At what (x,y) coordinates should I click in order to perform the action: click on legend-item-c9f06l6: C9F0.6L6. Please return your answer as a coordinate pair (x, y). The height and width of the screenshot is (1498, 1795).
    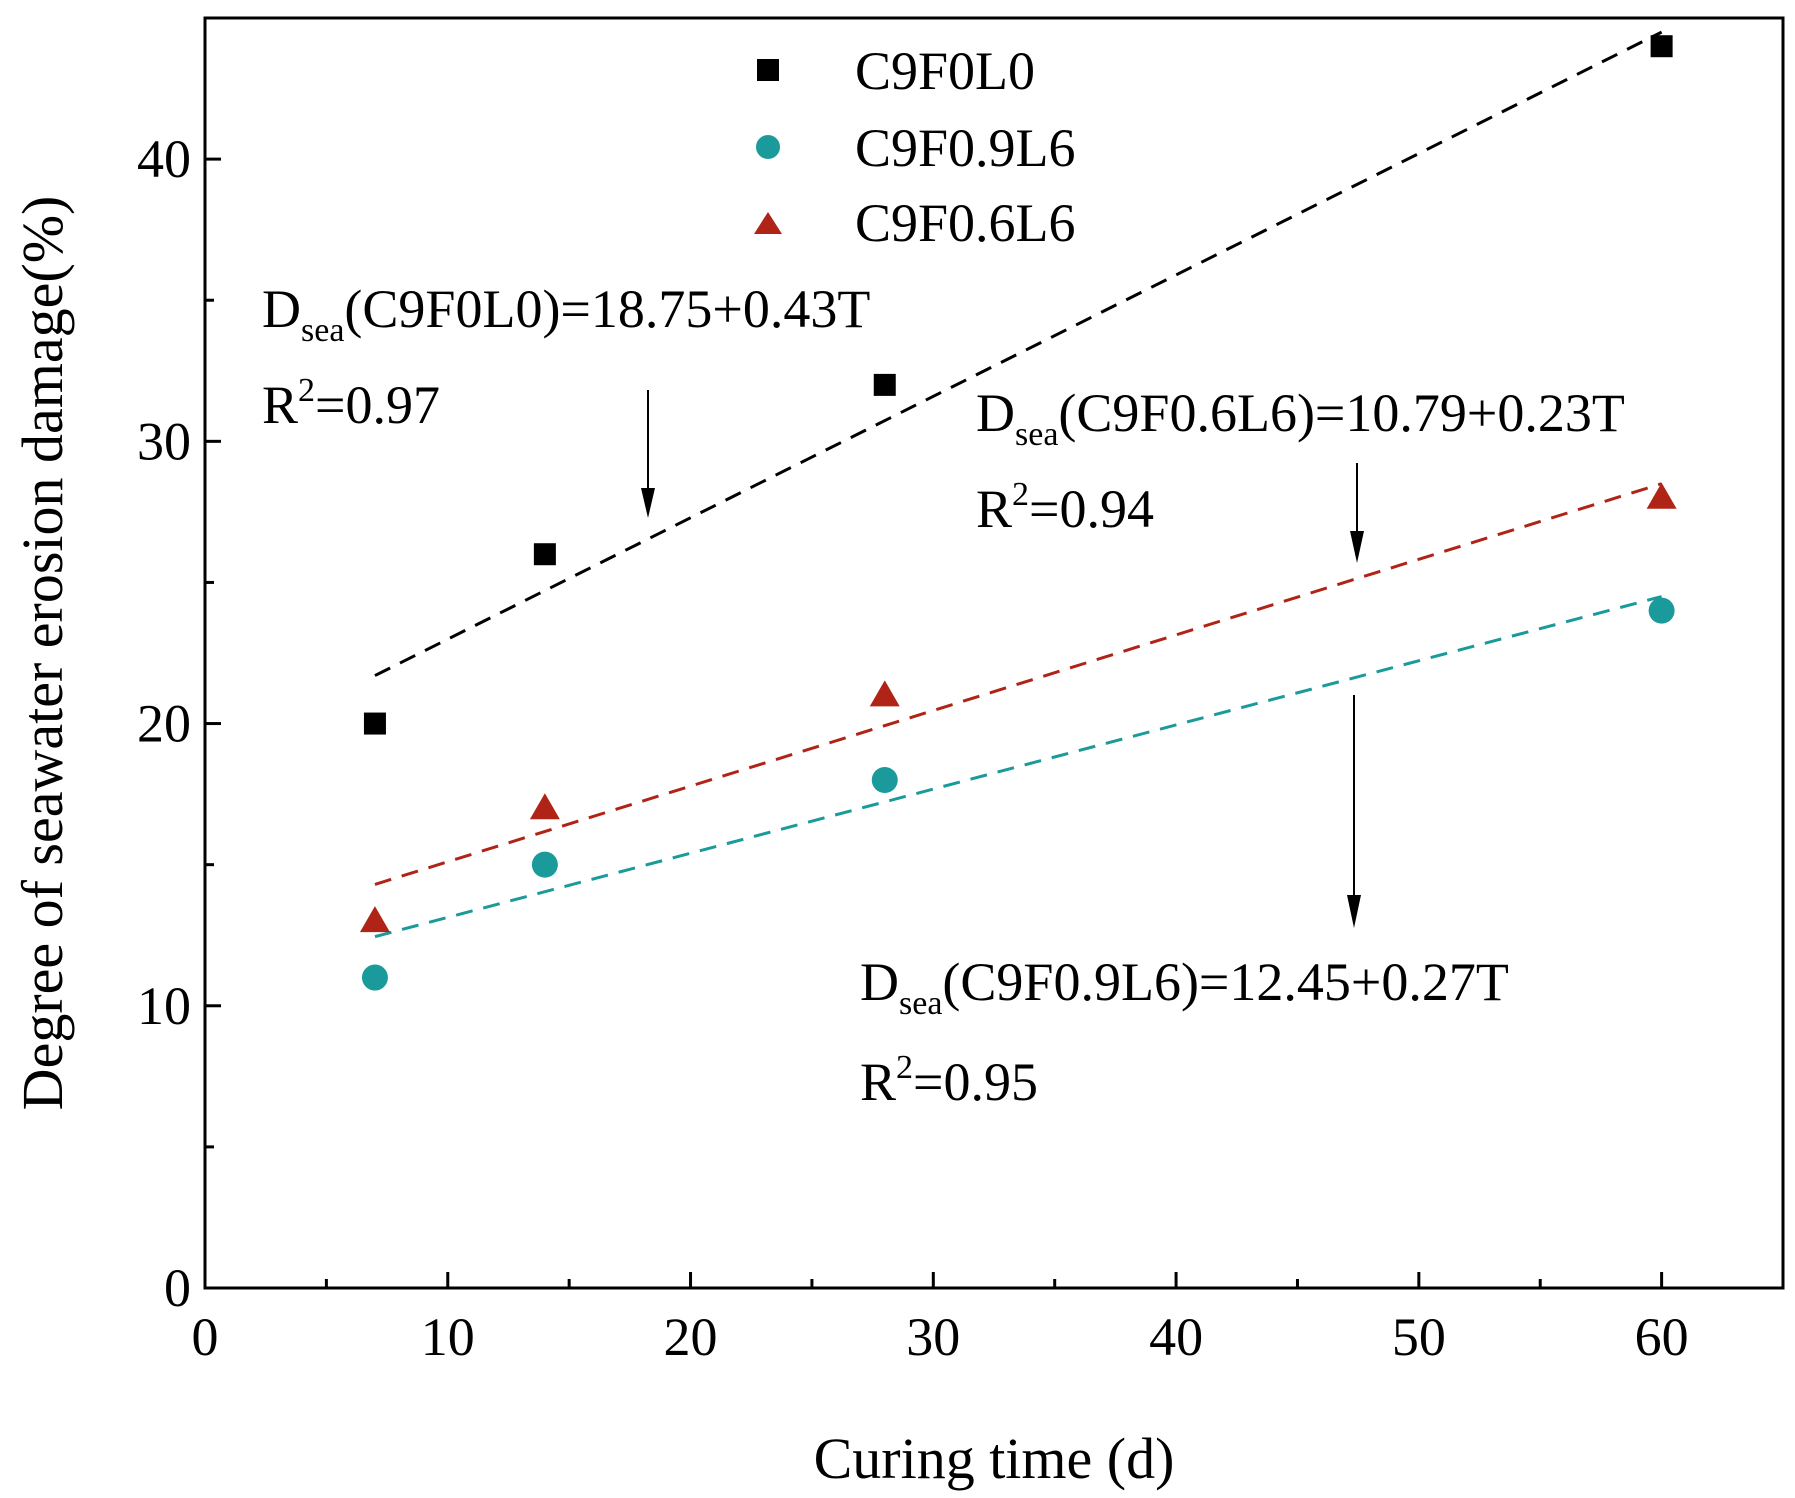
    Looking at the image, I should click on (915, 223).